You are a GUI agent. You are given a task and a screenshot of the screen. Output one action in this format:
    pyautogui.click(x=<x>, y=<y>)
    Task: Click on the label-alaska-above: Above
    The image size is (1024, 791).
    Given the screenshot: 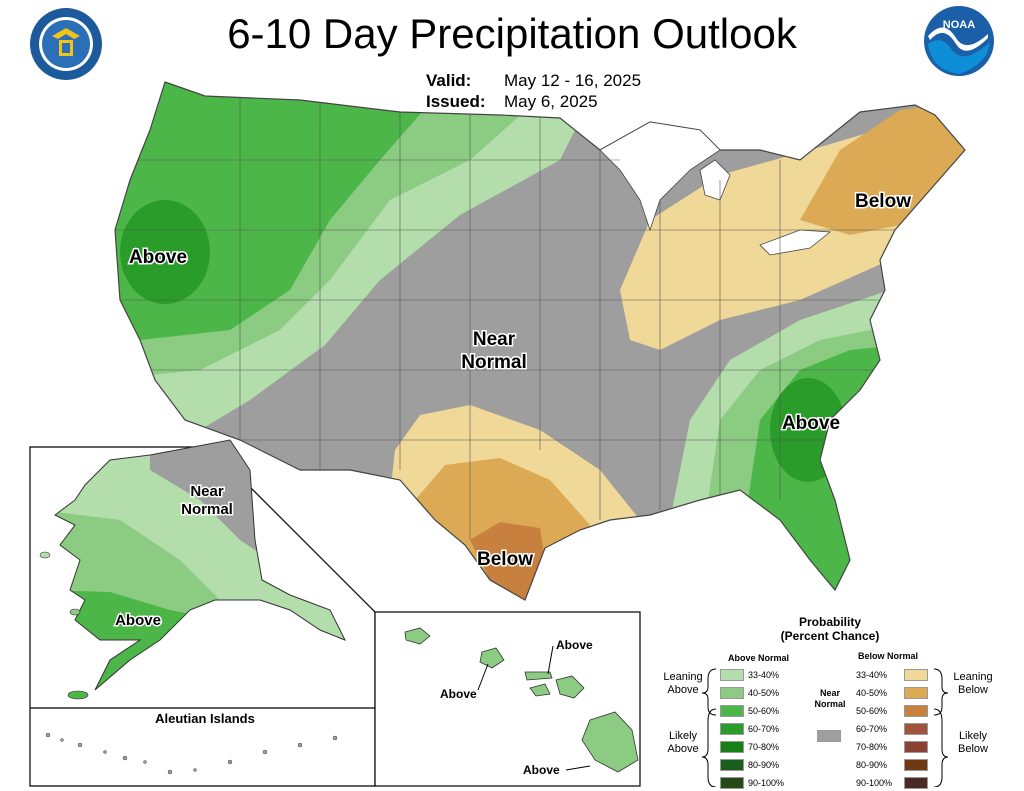 What is the action you would take?
    pyautogui.click(x=138, y=620)
    